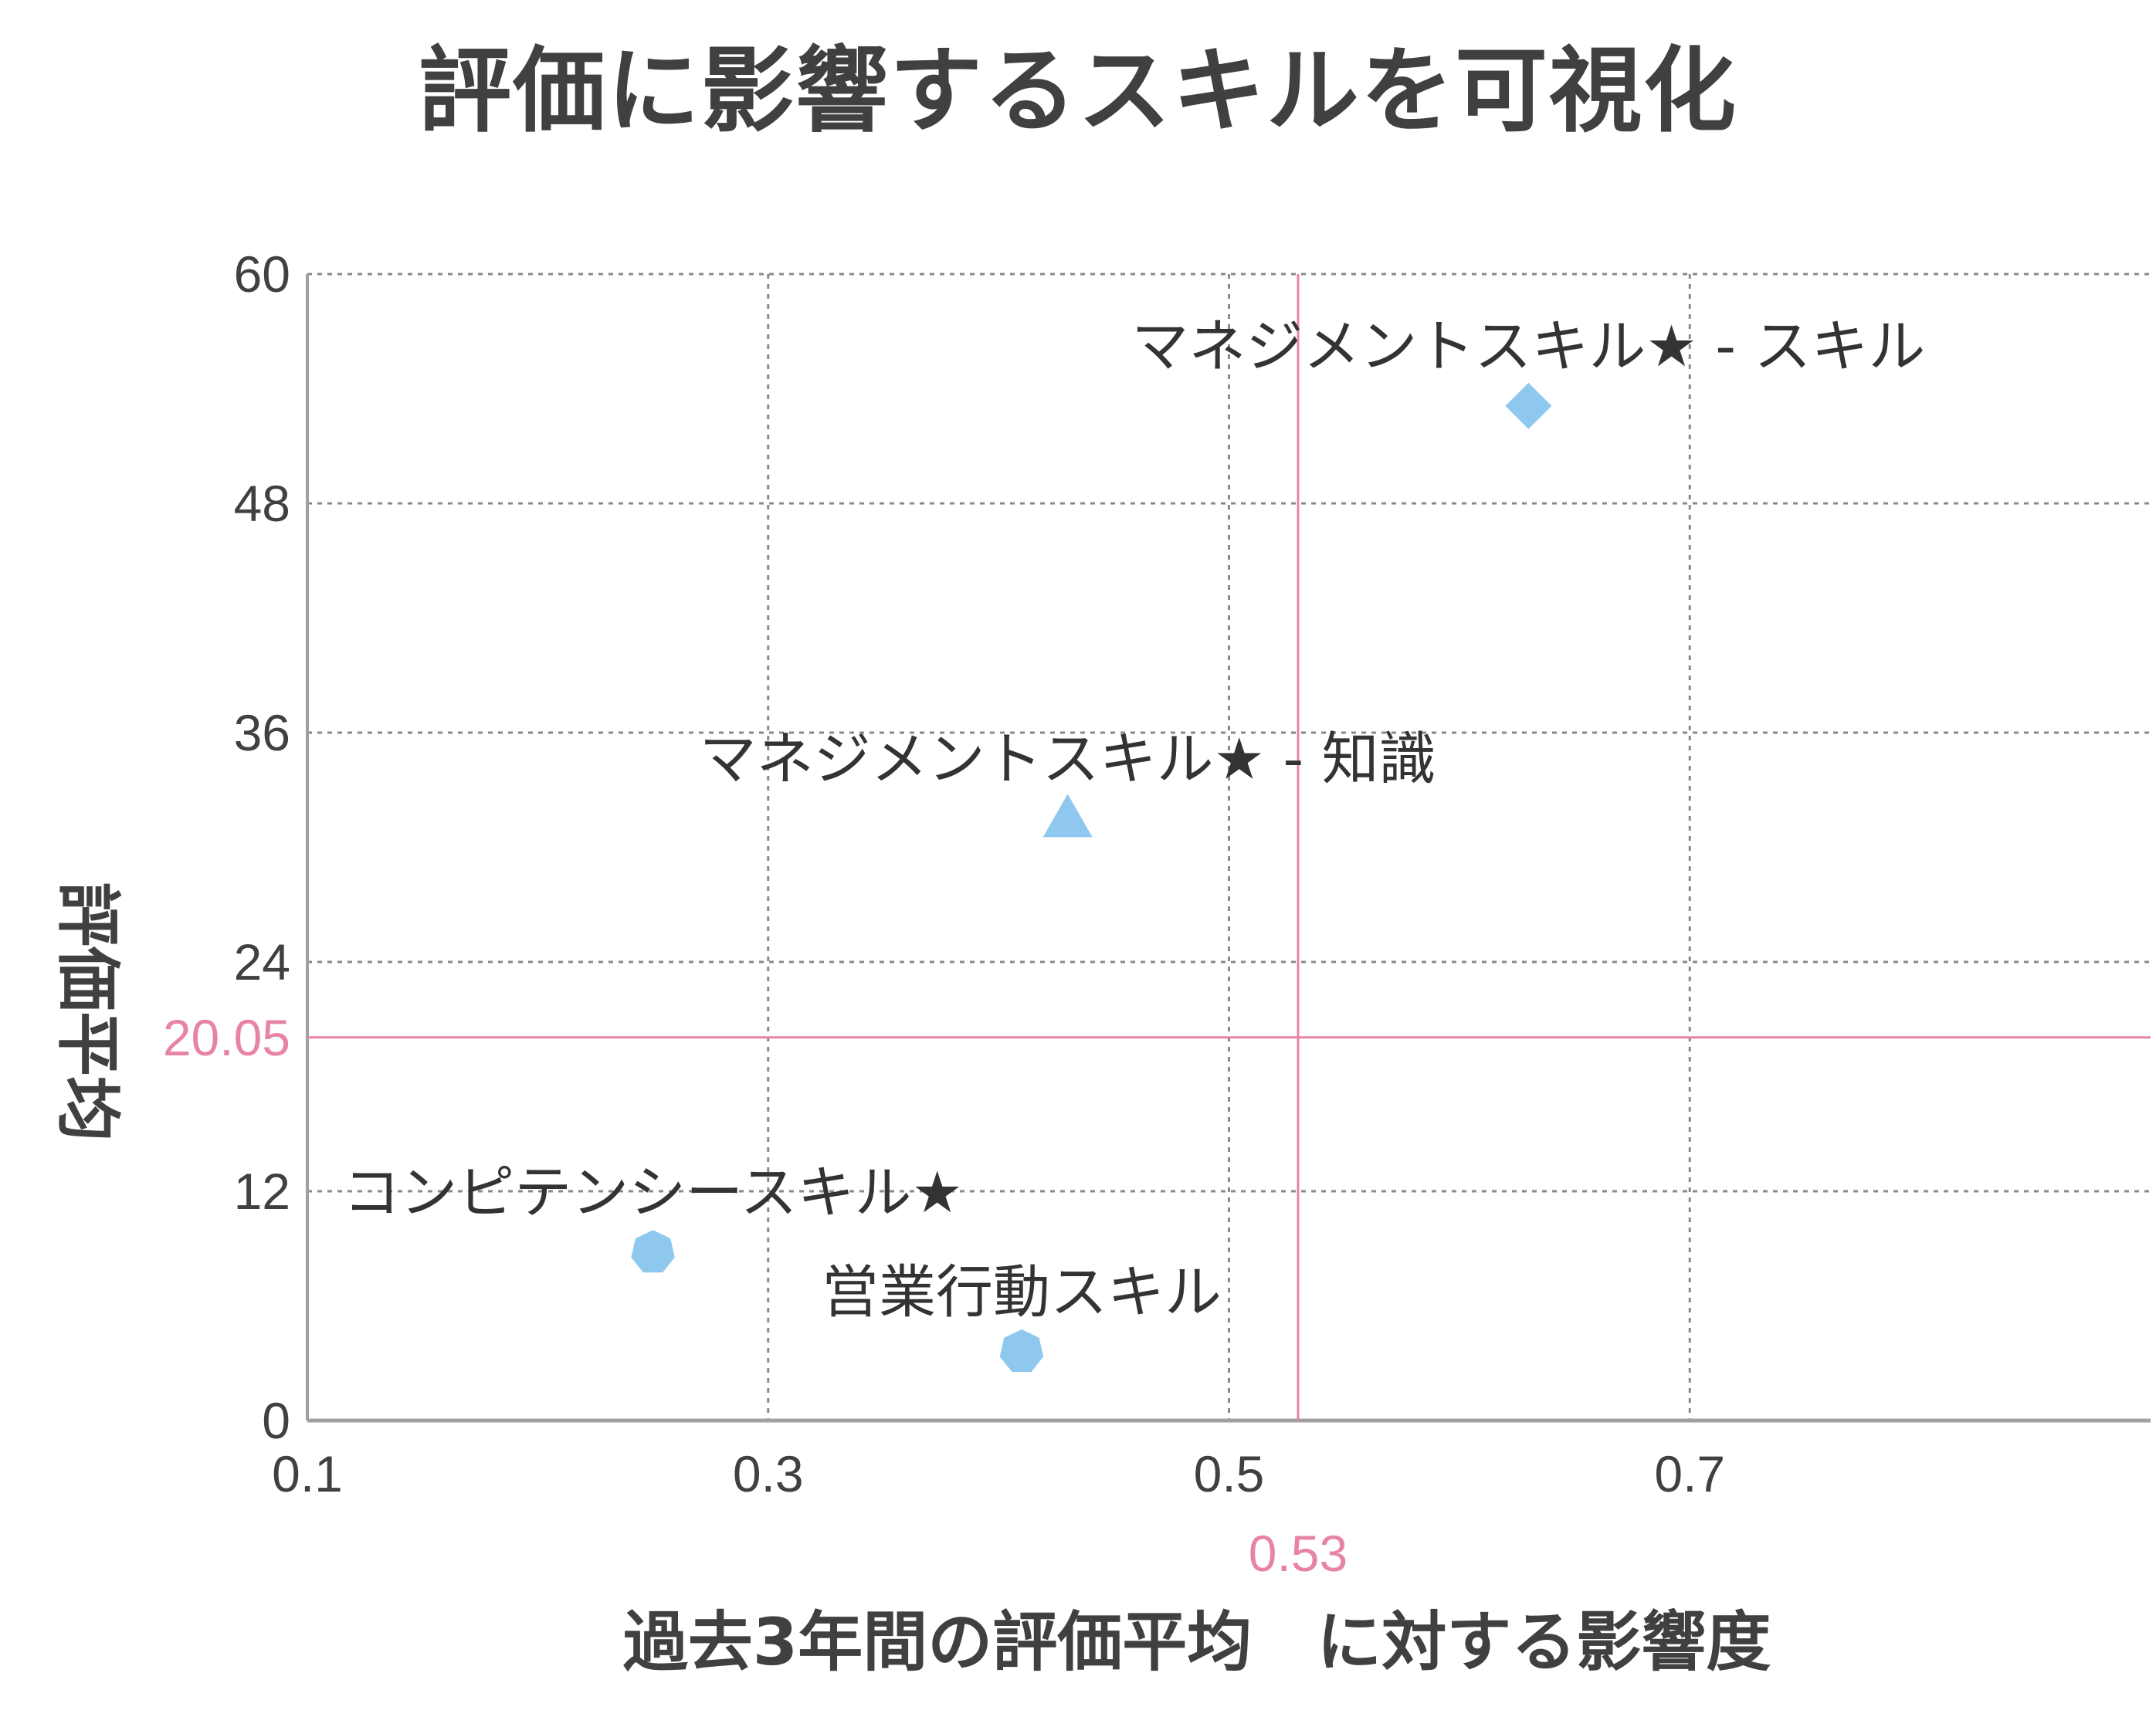  What do you see at coordinates (768, 1473) in the screenshot?
I see `x-tick-label: 0.3` at bounding box center [768, 1473].